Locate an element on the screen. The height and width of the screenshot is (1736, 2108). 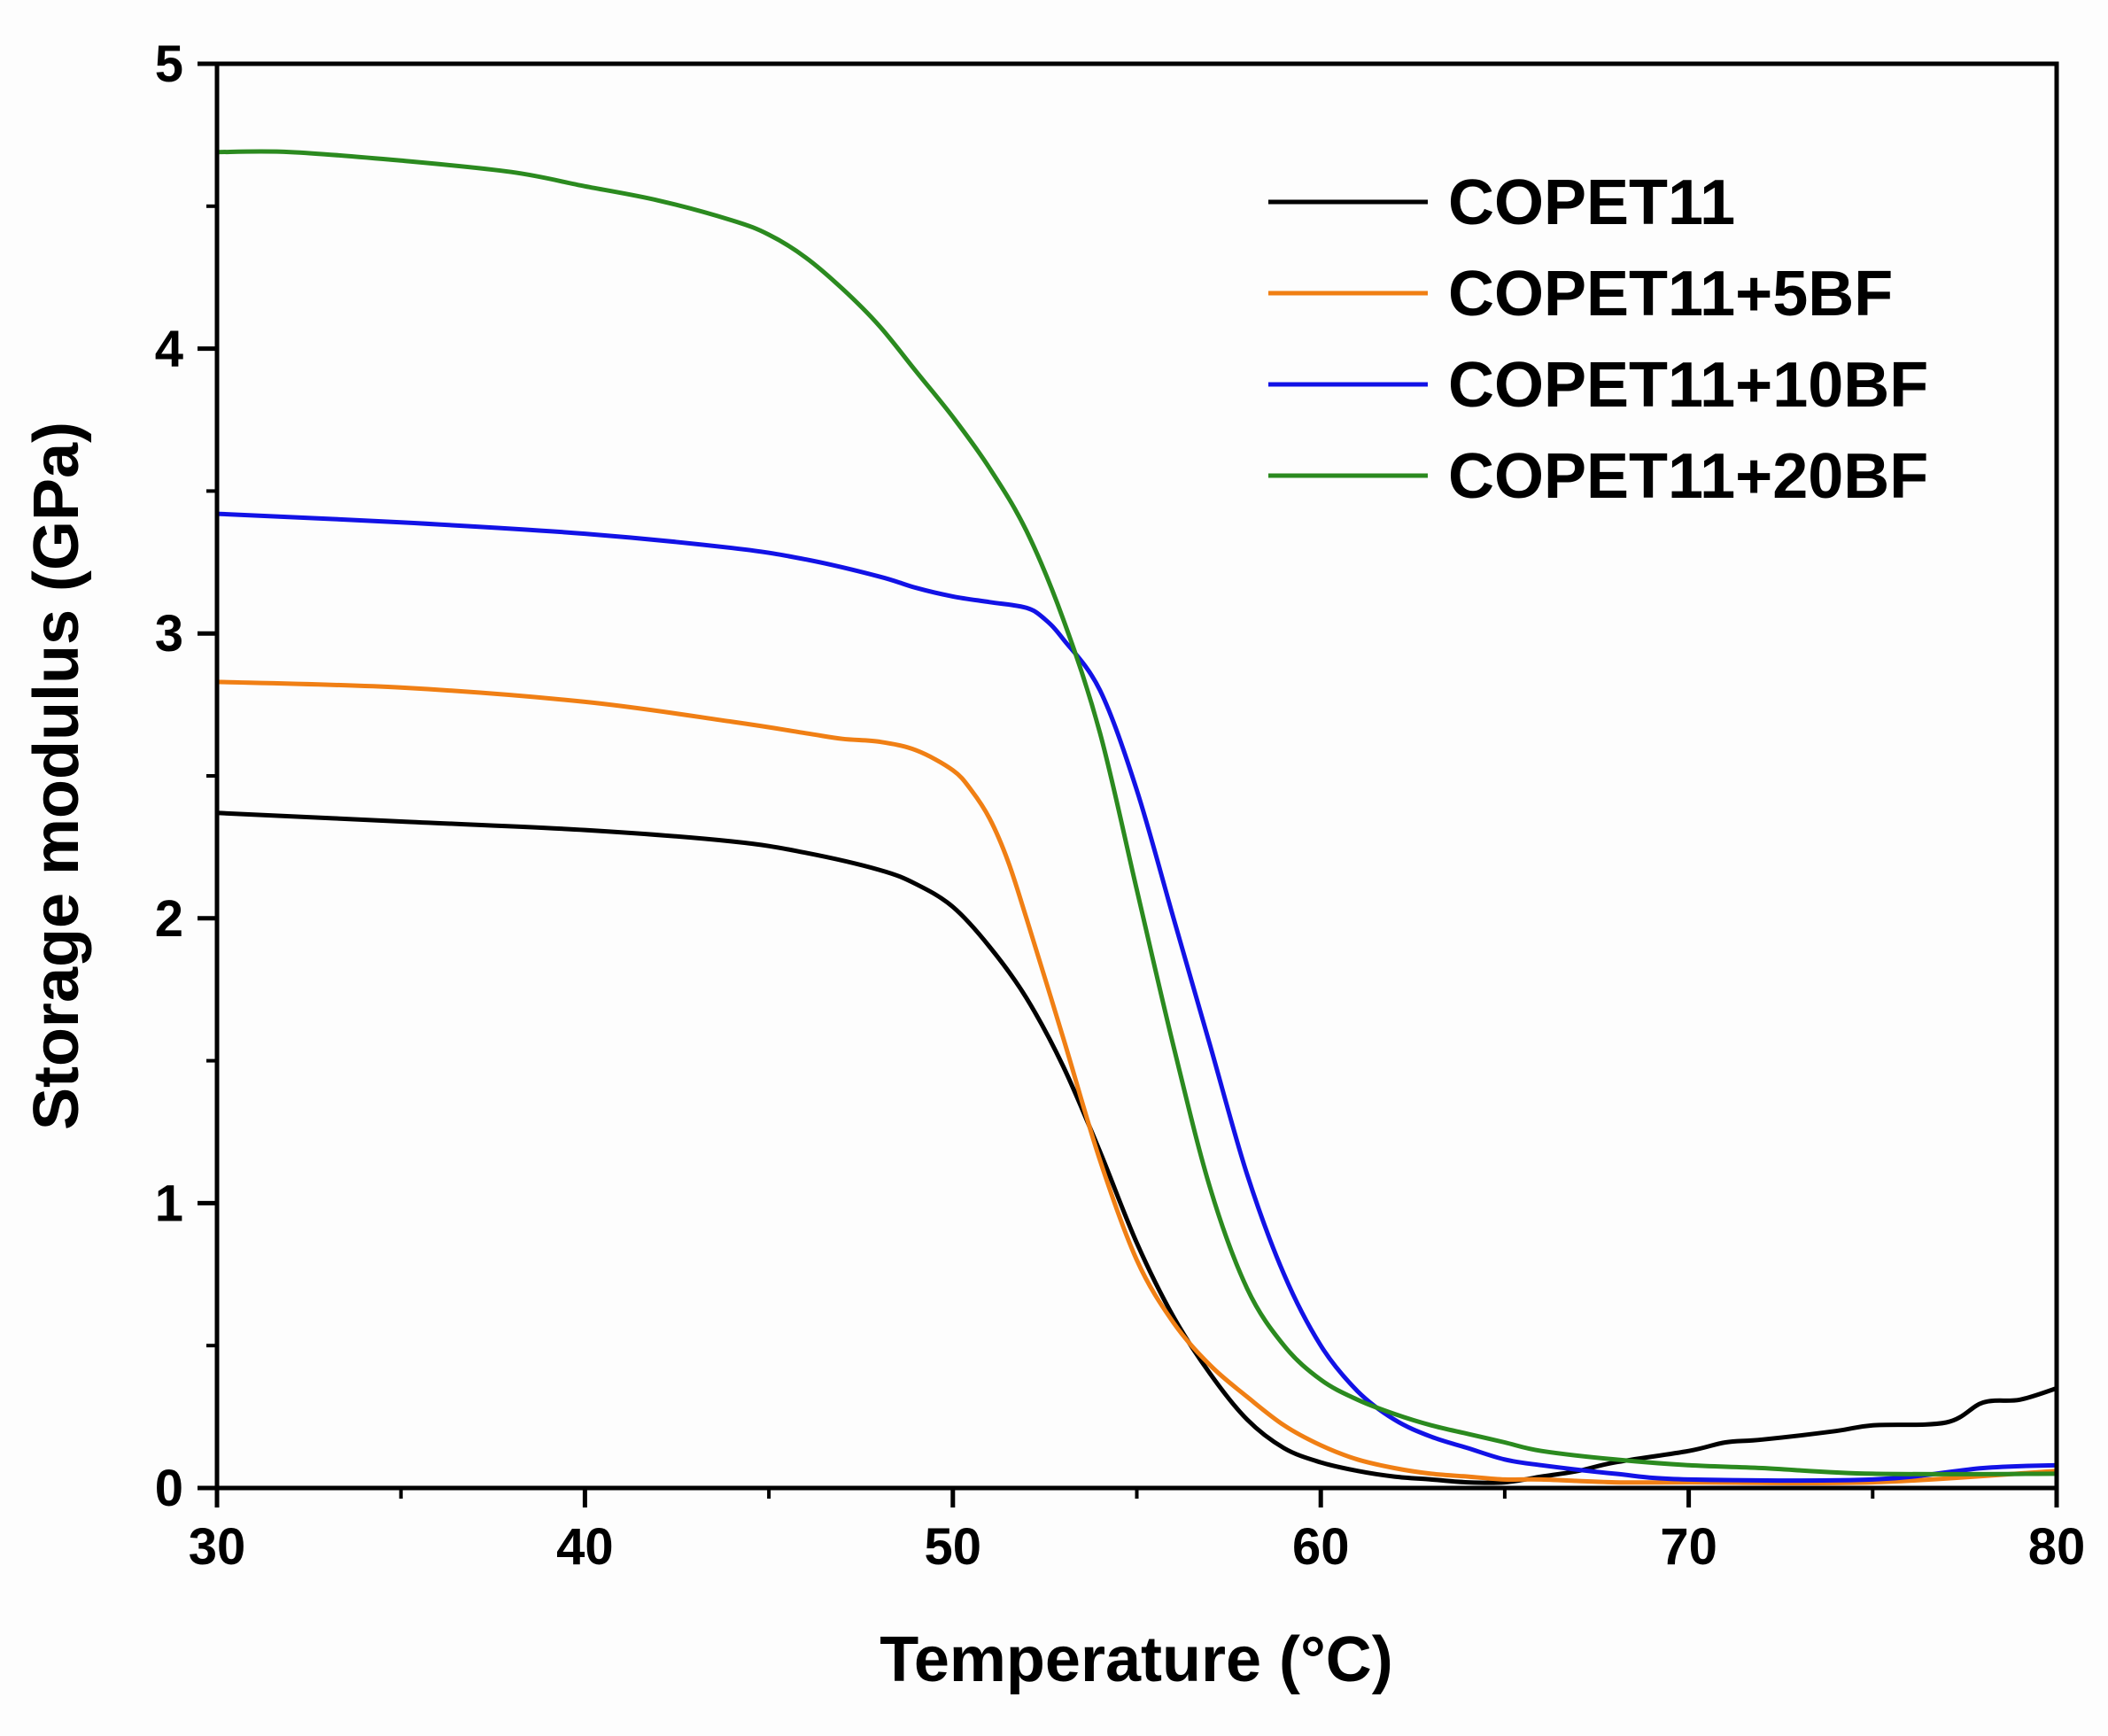
legend-label-1: COPET11 is located at coordinates (1591, 202).